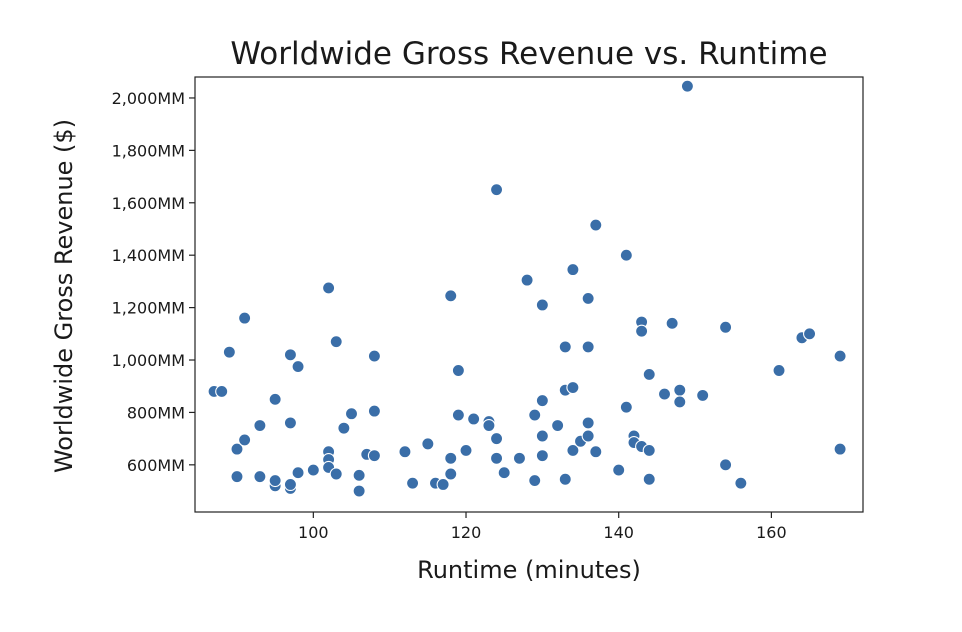 Image resolution: width=962 pixels, height=632 pixels. What do you see at coordinates (771, 532) in the screenshot?
I see `x-tick-label: 160` at bounding box center [771, 532].